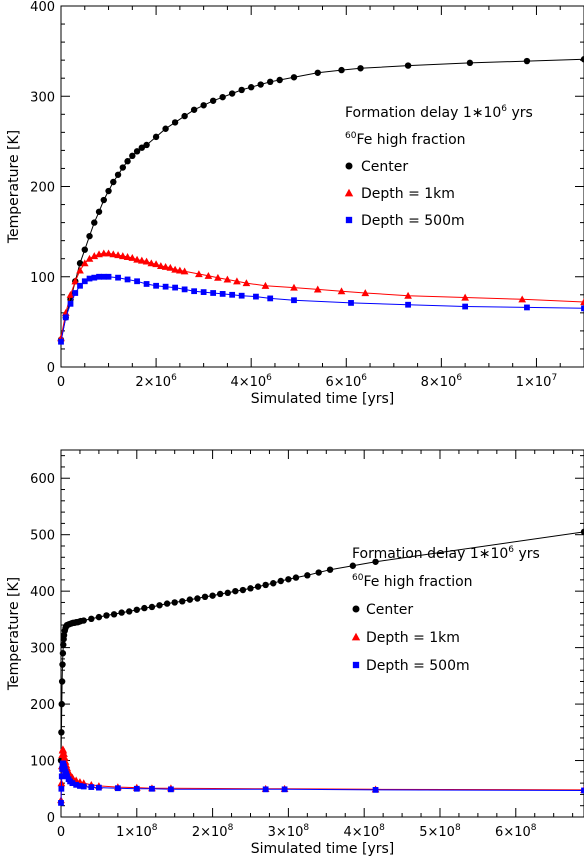 The width and height of the screenshot is (584, 866). I want to click on y-tick-label: 500, so click(42, 536).